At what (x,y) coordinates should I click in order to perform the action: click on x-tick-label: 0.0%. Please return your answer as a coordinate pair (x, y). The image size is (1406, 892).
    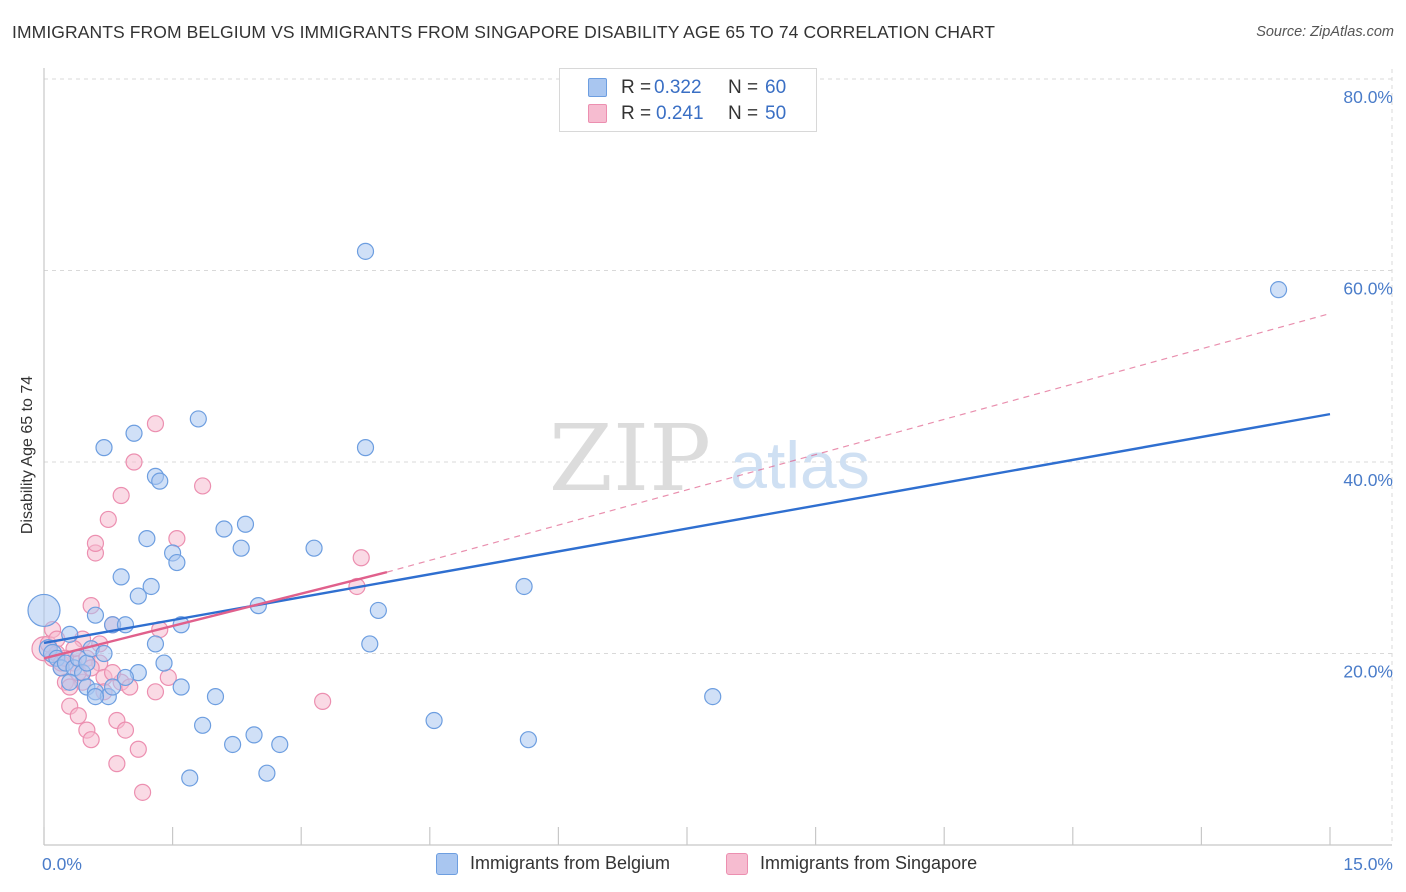
    Looking at the image, I should click on (62, 864).